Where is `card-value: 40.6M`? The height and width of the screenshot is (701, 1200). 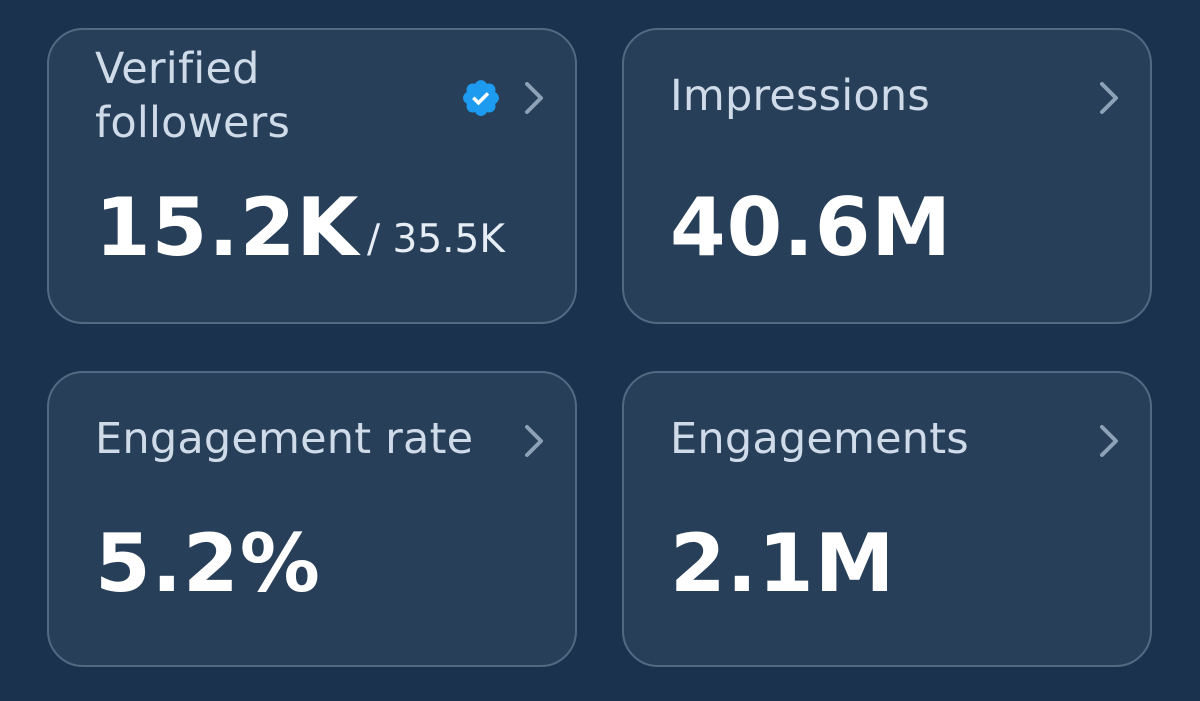
card-value: 40.6M is located at coordinates (811, 227).